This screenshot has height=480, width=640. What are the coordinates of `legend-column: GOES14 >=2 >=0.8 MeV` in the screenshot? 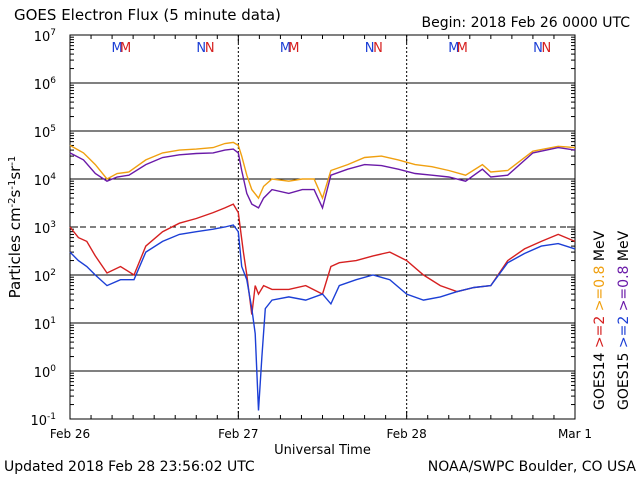 It's located at (600, 320).